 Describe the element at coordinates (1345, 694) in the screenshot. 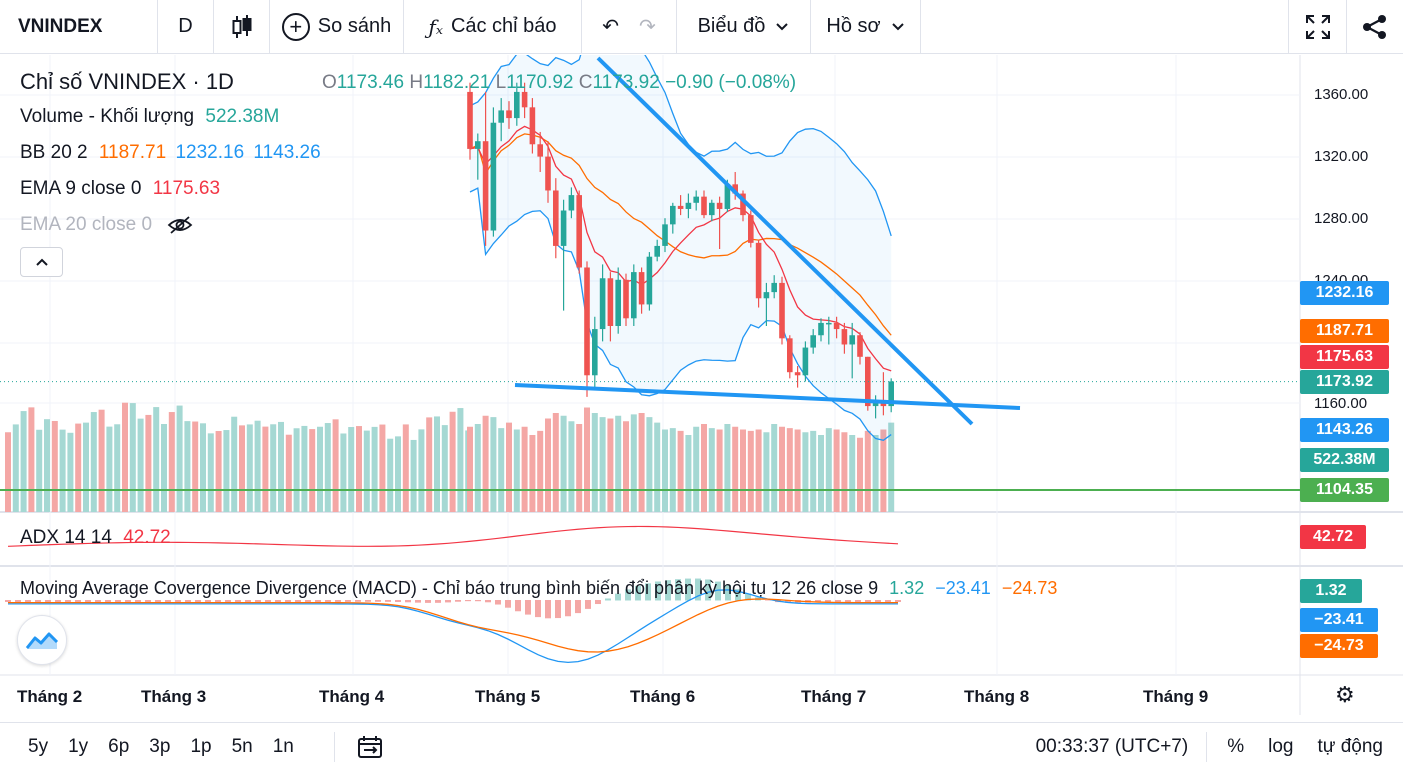

I see `settings-gear-icon: ⚙` at that location.